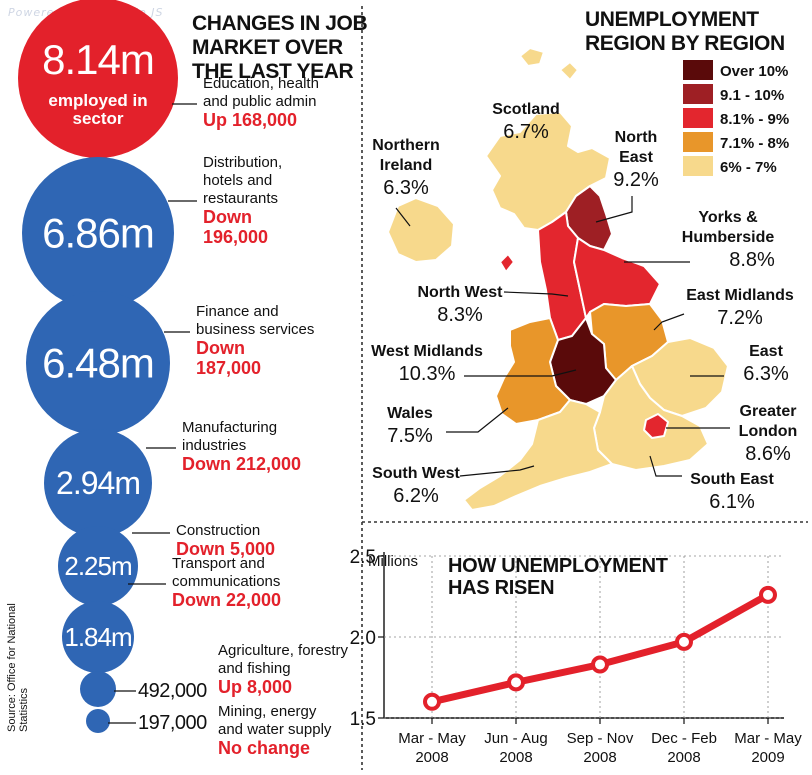 This screenshot has height=775, width=812. Describe the element at coordinates (275, 729) in the screenshot. I see `sector-name: and water supply` at that location.